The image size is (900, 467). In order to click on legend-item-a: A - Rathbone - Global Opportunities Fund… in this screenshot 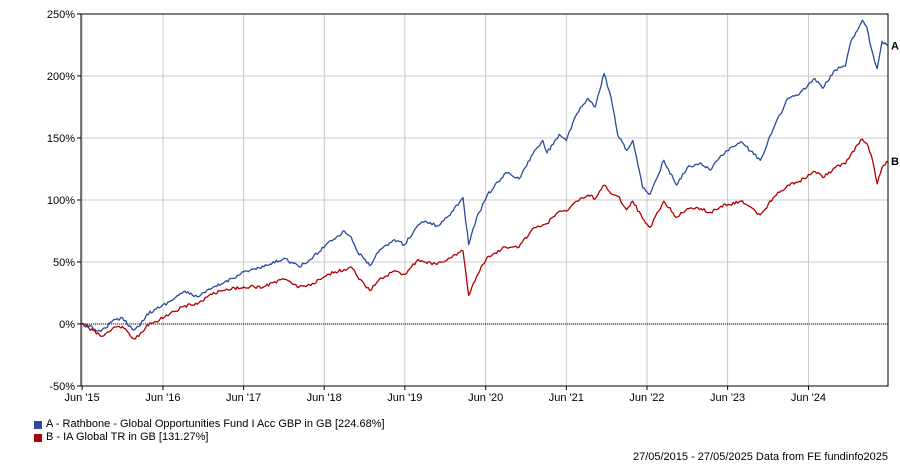, I will do `click(209, 424)`.